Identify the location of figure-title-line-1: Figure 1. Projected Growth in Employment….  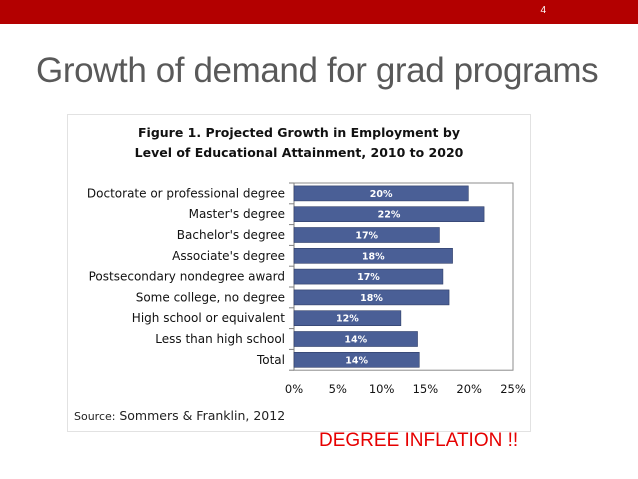
(299, 132).